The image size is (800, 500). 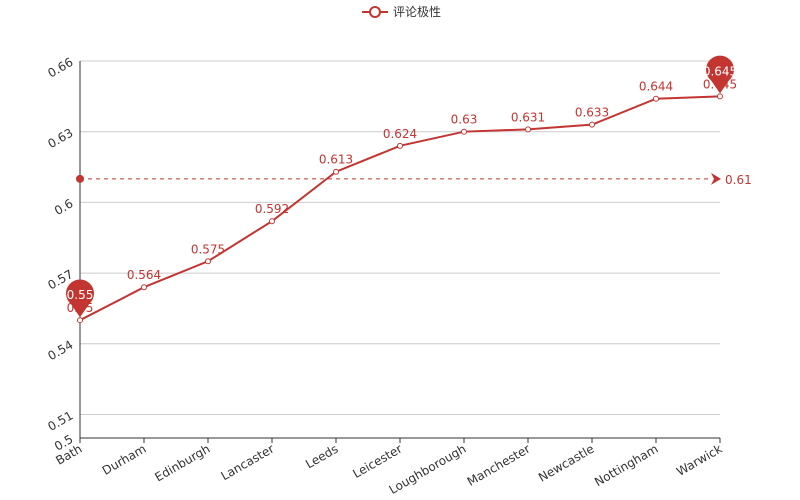 What do you see at coordinates (208, 249) in the screenshot?
I see `data-label: 0.575` at bounding box center [208, 249].